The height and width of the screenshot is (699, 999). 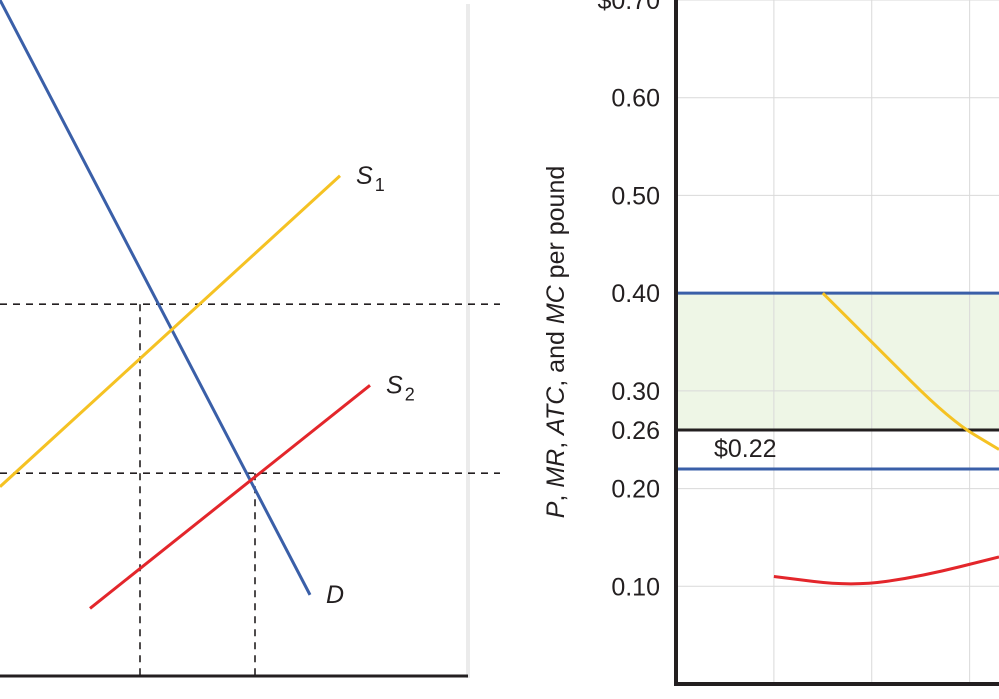 I want to click on y-tick-label: 0.20, so click(x=635, y=490).